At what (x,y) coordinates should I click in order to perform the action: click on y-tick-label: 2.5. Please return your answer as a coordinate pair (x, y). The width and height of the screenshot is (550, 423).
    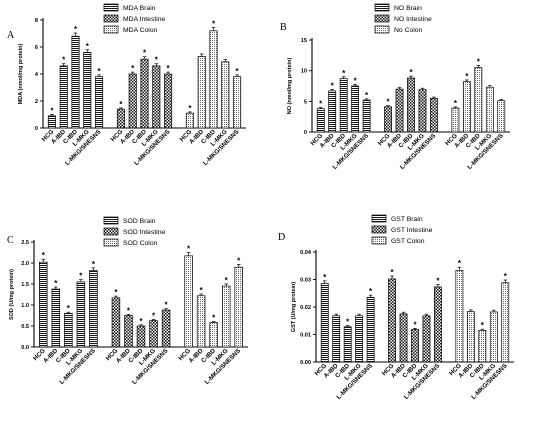
    Looking at the image, I should click on (25, 243).